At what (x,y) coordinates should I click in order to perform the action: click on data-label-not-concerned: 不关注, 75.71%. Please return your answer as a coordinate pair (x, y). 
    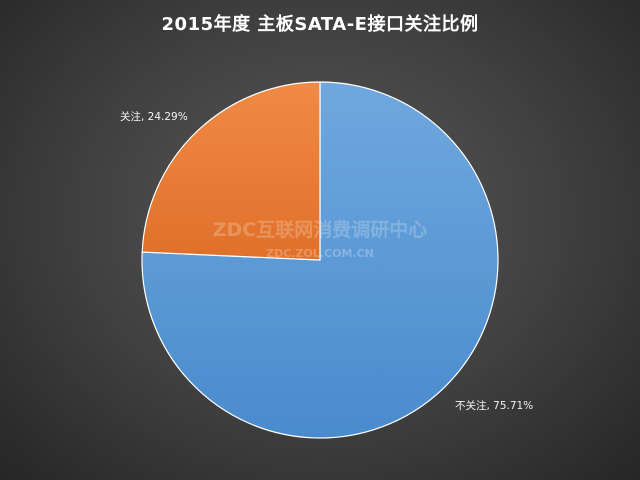
    Looking at the image, I should click on (494, 405).